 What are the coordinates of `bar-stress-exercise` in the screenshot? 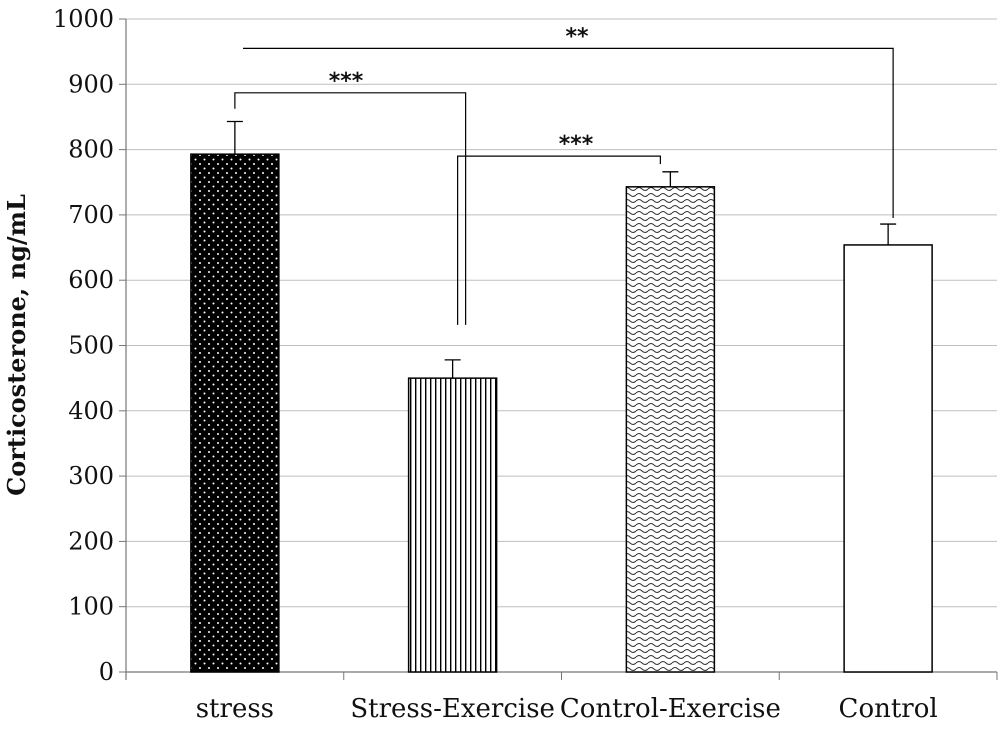 It's located at (452, 525).